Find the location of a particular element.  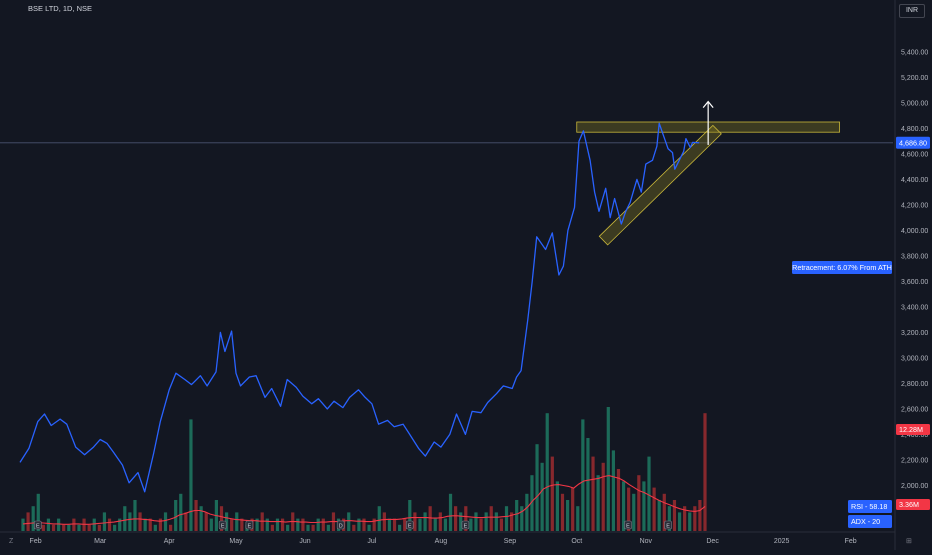

y-tick-label: 2,000.00 is located at coordinates (914, 486).